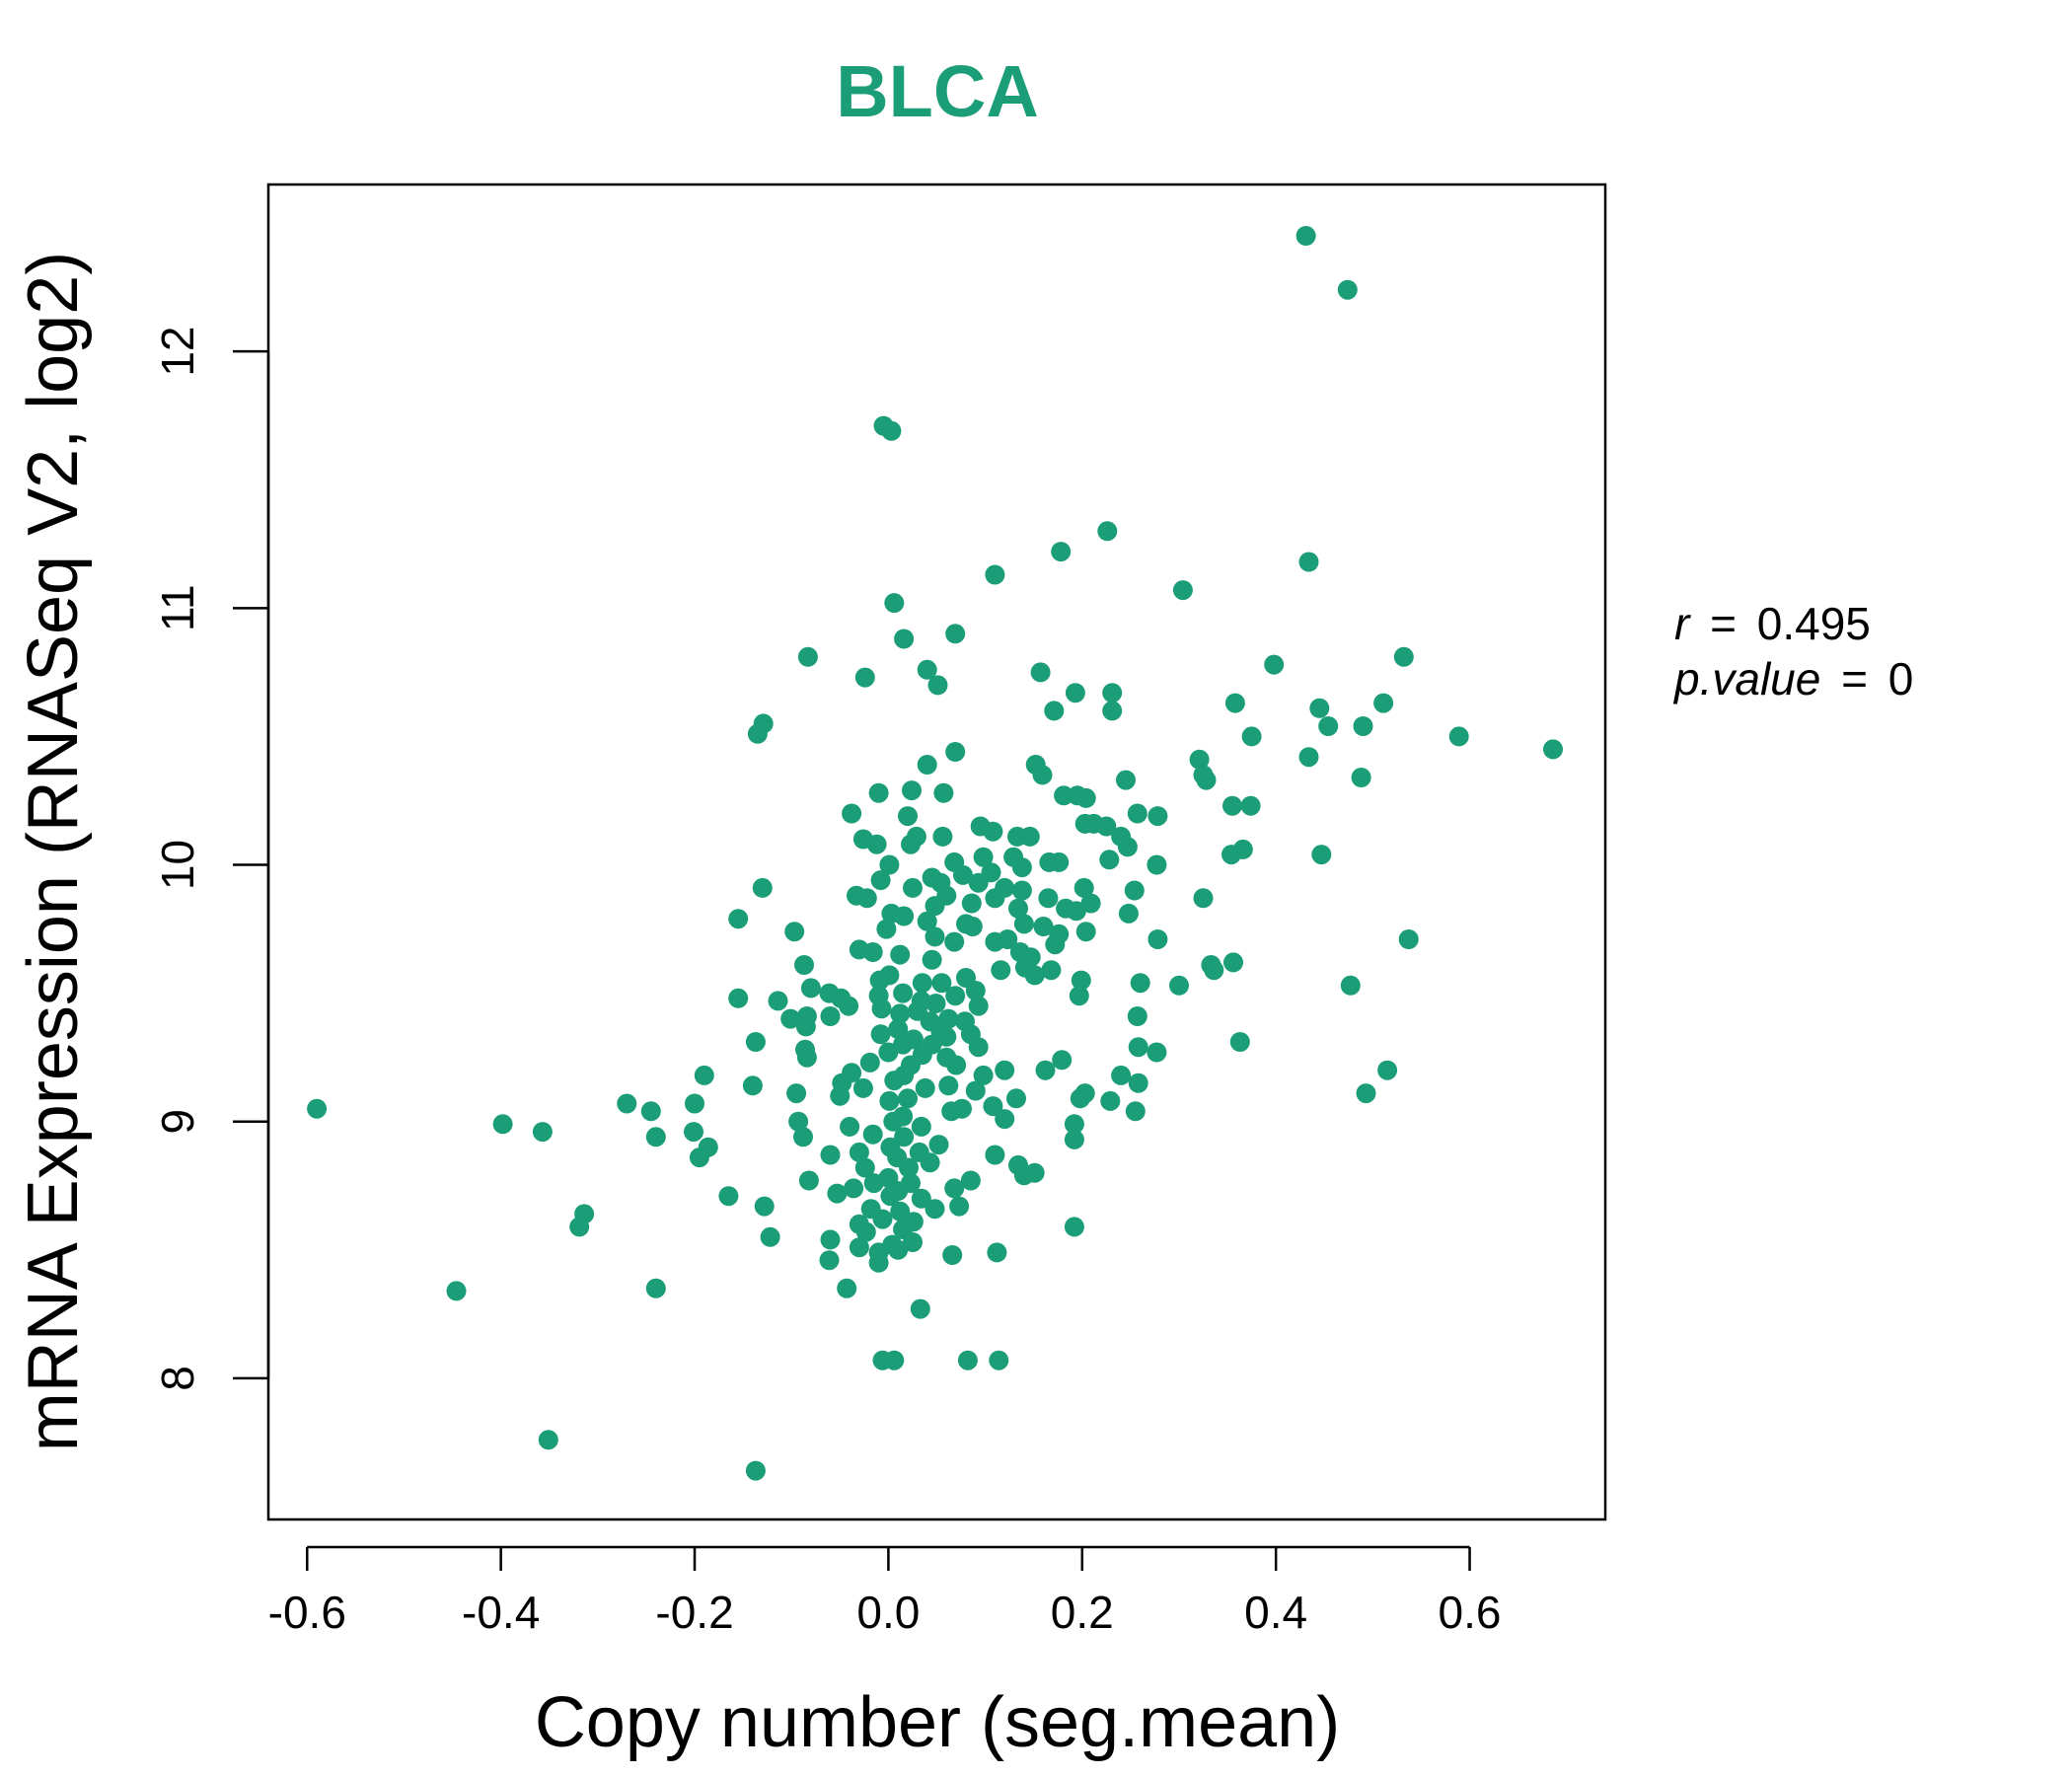 This screenshot has height=1776, width=2072. Describe the element at coordinates (1793, 651) in the screenshot. I see `stats-annotation: r = 0.495 p.value = 0` at that location.